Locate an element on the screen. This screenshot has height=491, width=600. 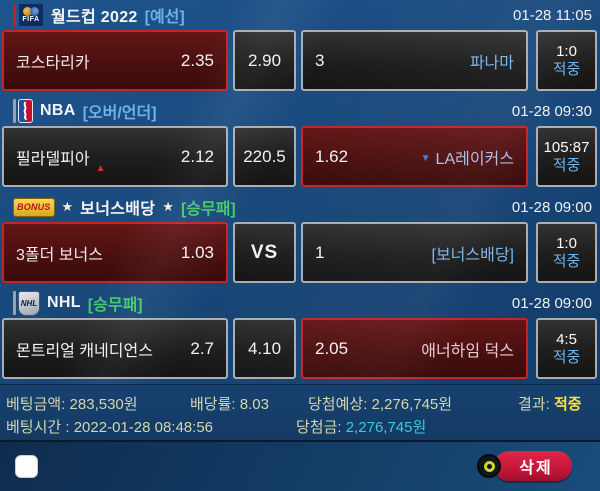
draw-odds: 2.90 is located at coordinates (264, 60).